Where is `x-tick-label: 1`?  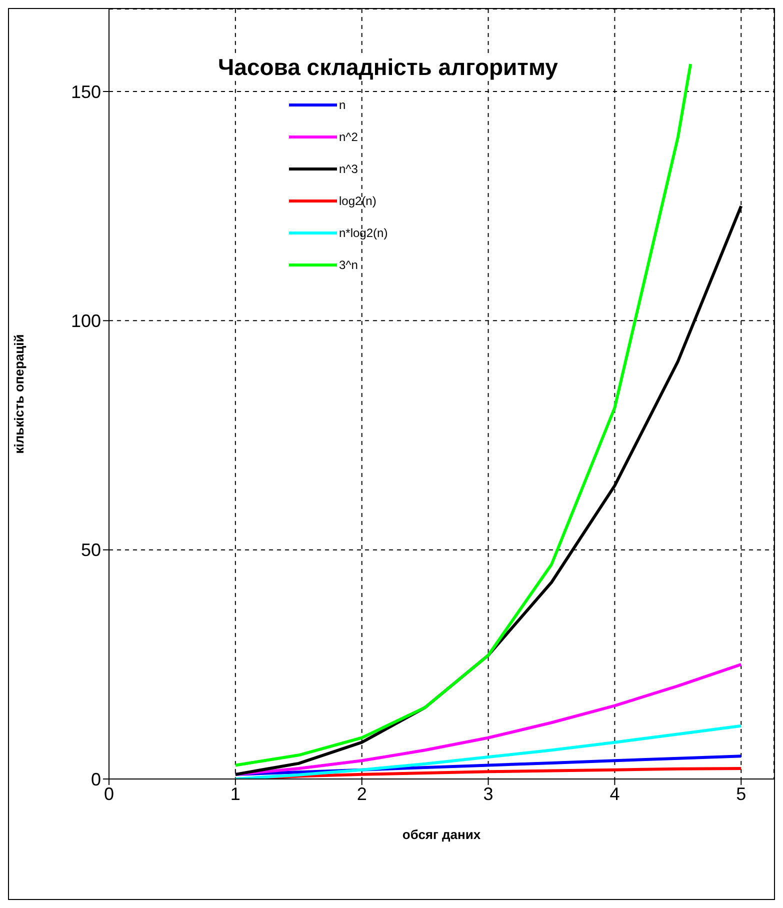
x-tick-label: 1 is located at coordinates (235, 794).